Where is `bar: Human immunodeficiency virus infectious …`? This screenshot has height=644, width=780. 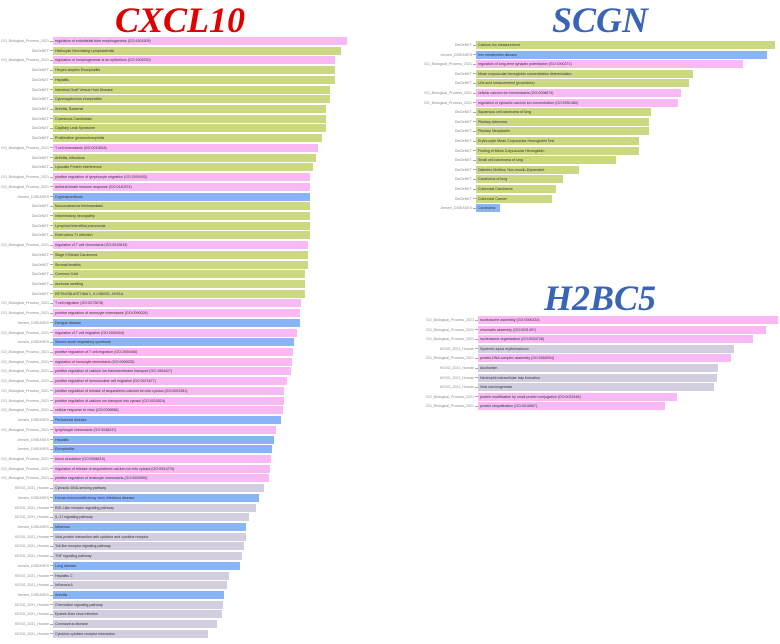 bar: Human immunodeficiency virus infectious … is located at coordinates (156, 497).